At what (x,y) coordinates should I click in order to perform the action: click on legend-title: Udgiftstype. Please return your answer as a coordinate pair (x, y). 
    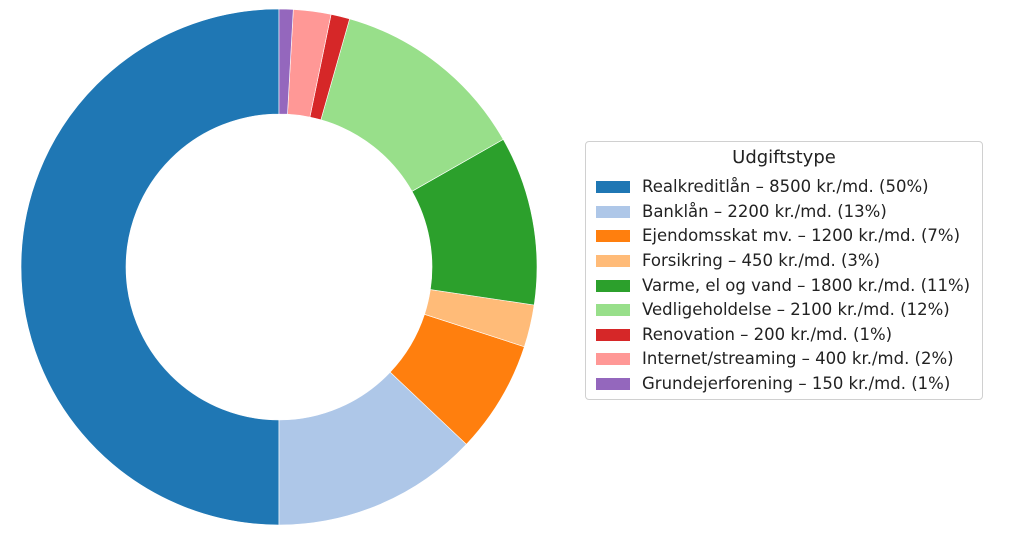
    Looking at the image, I should click on (784, 157).